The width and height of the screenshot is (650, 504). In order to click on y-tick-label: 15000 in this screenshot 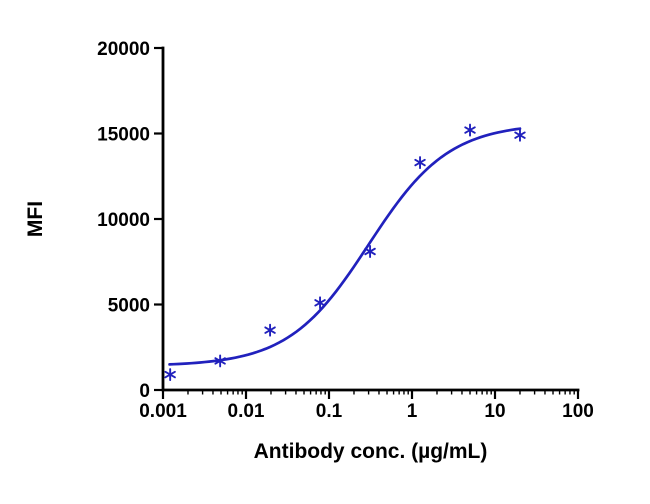, I will do `click(123, 135)`.